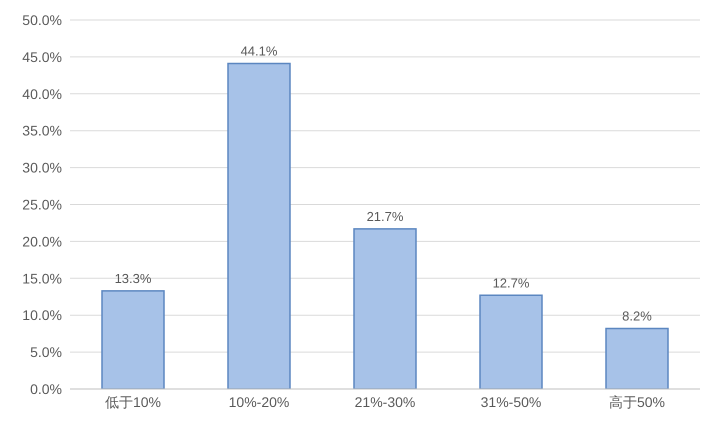 The image size is (724, 437). What do you see at coordinates (511, 402) in the screenshot?
I see `x-tick-label: 31%-50%` at bounding box center [511, 402].